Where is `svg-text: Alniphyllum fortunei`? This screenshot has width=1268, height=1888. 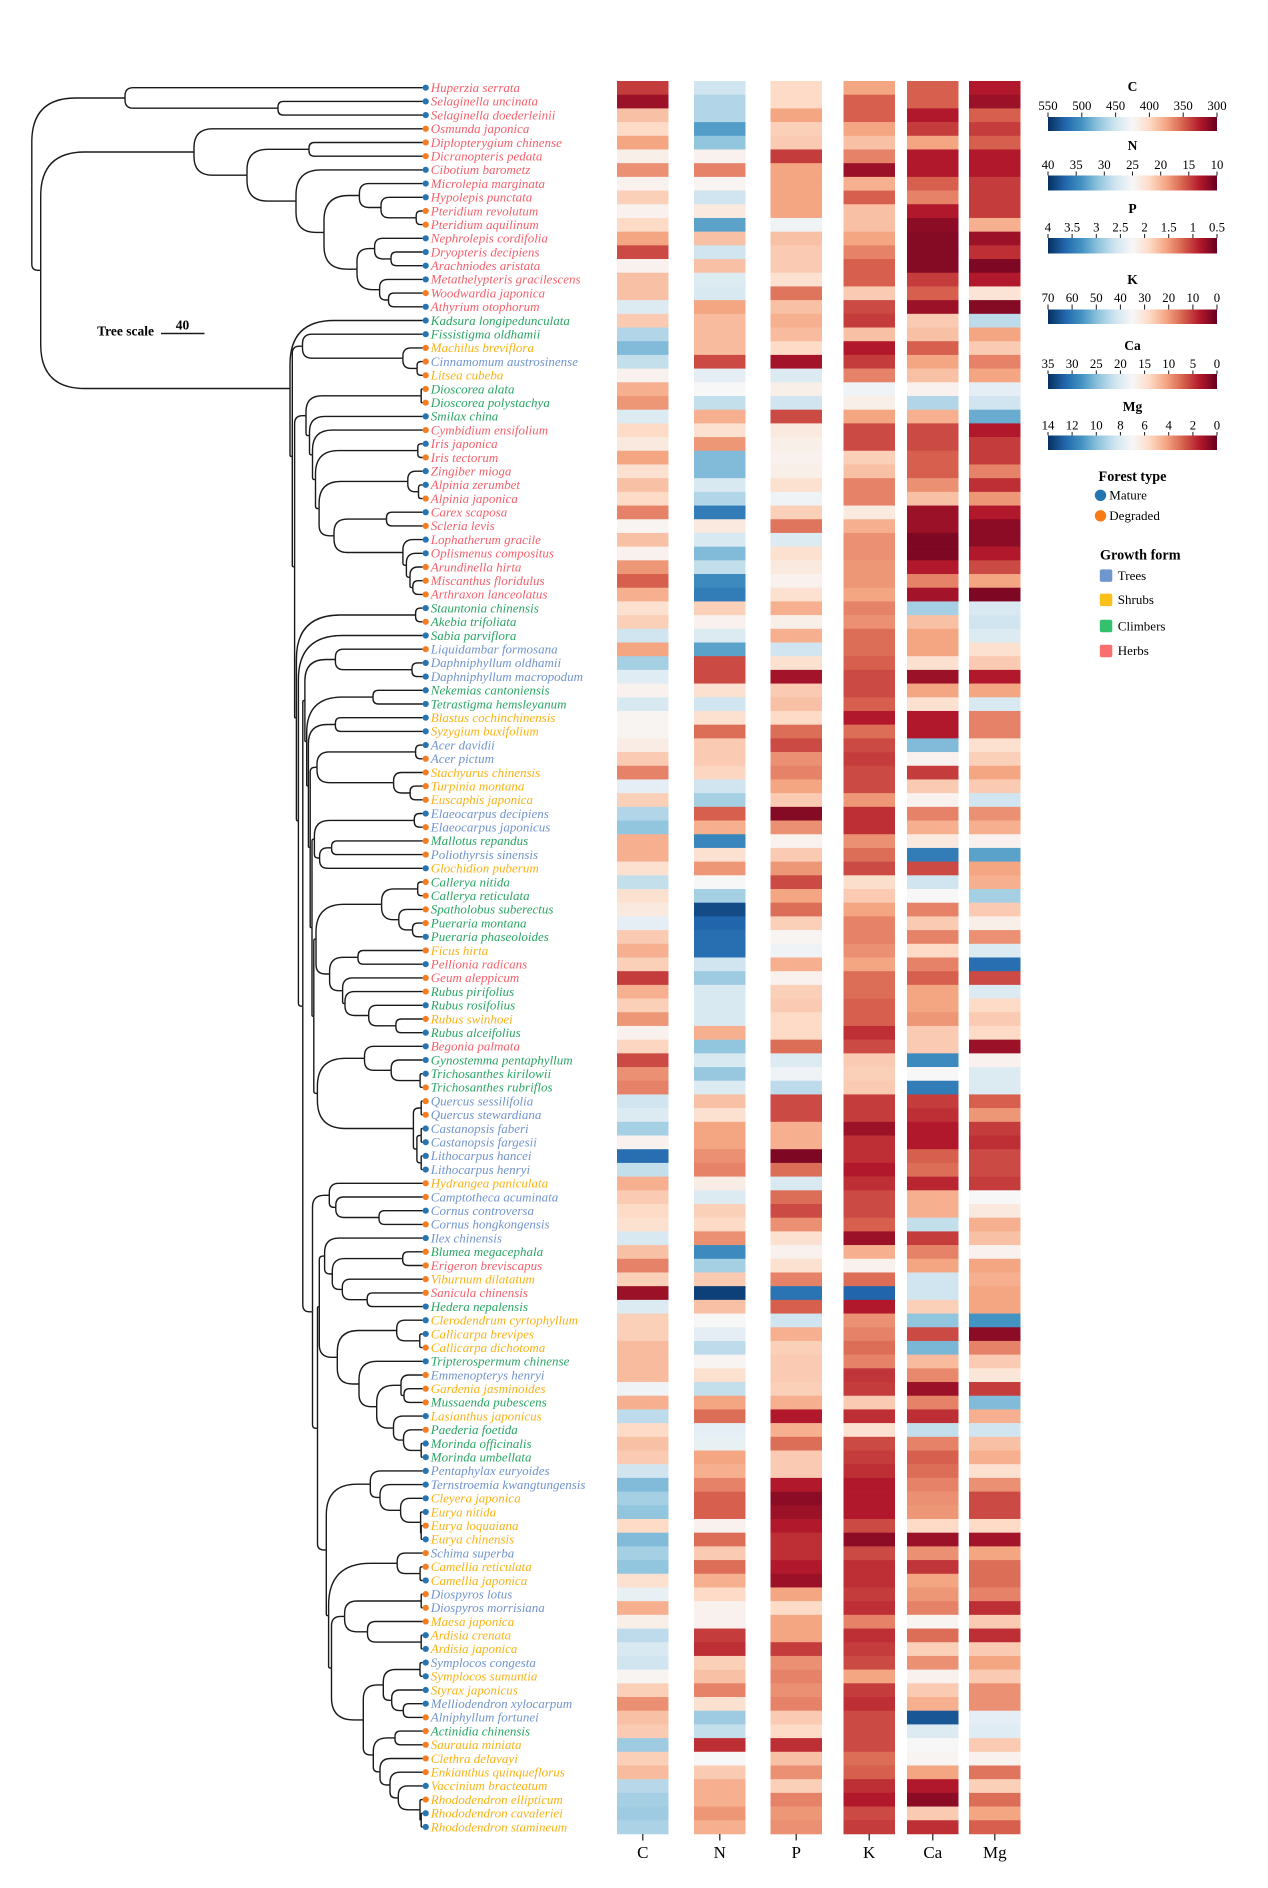
svg-text: Alniphyllum fortunei is located at coordinates (484, 1717).